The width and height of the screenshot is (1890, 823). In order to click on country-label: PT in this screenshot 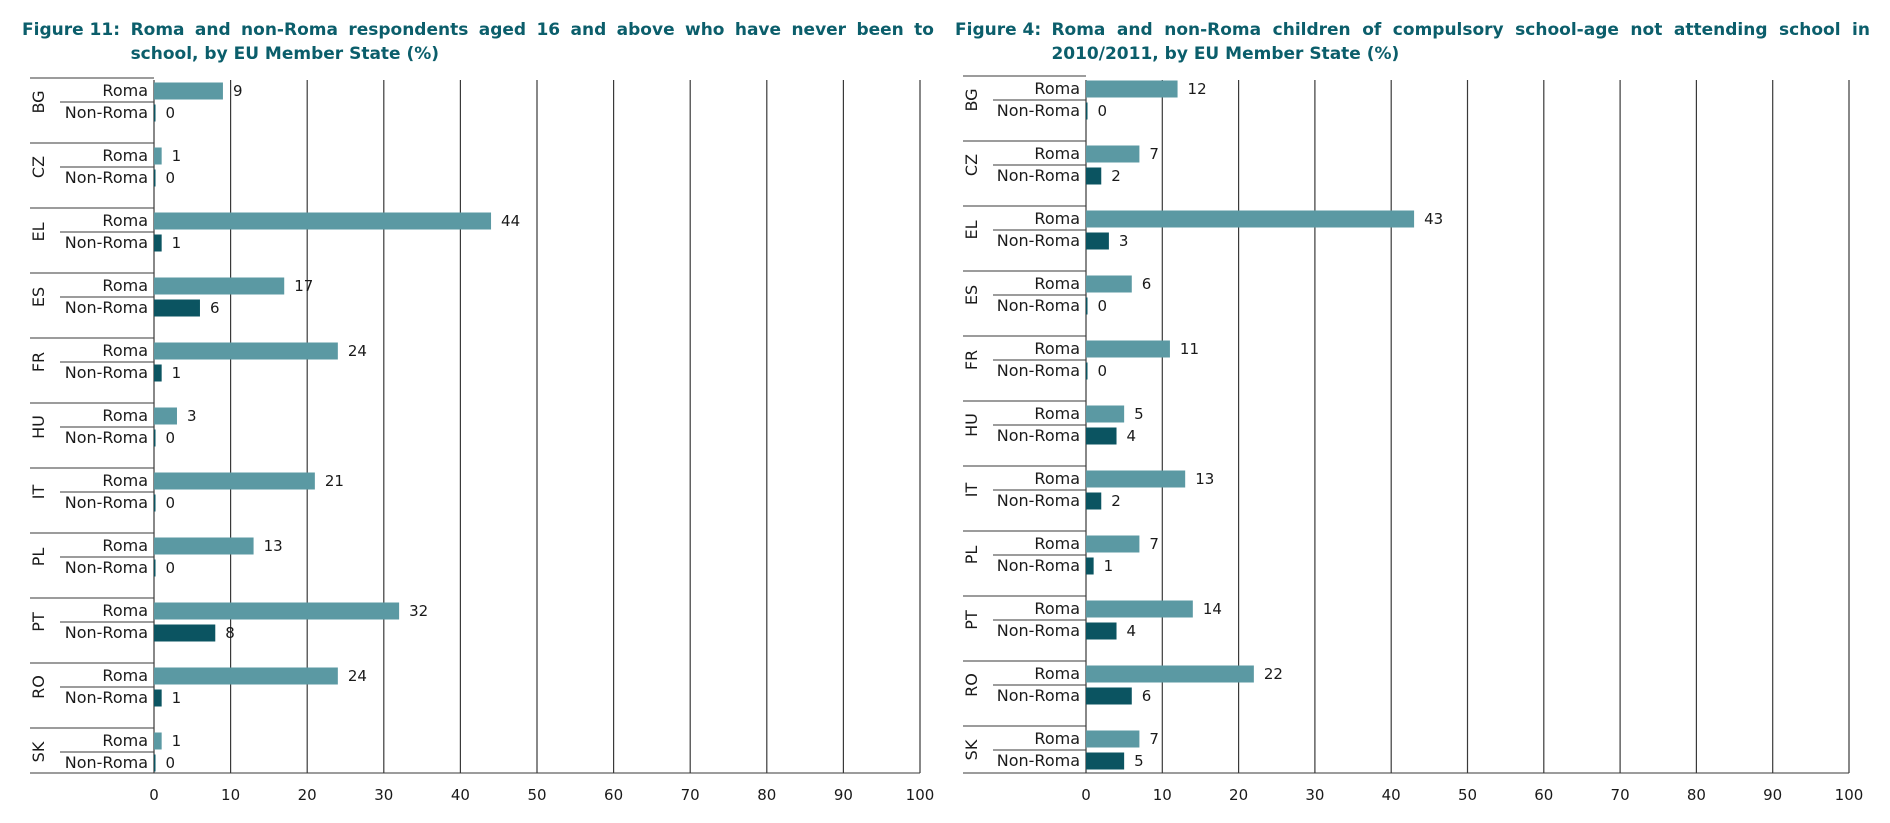, I will do `click(38, 622)`.